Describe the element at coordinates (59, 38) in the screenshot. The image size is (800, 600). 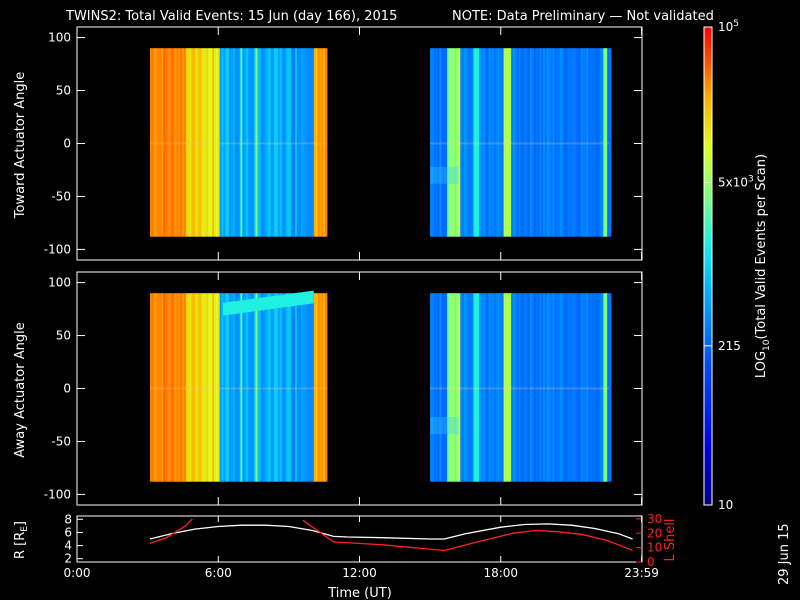
I see `y-tick-label: 100` at that location.